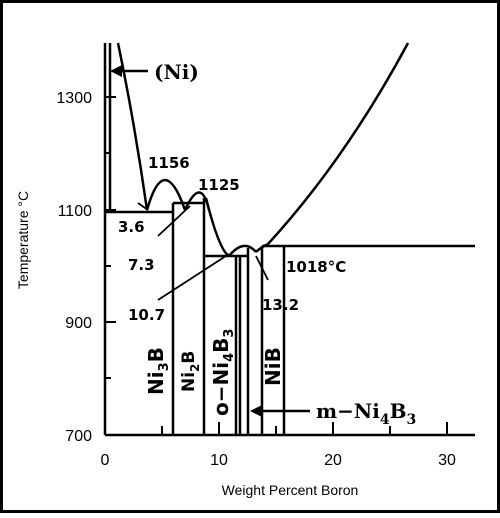  What do you see at coordinates (23, 240) in the screenshot?
I see `y-axis-title: Temperature °C` at bounding box center [23, 240].